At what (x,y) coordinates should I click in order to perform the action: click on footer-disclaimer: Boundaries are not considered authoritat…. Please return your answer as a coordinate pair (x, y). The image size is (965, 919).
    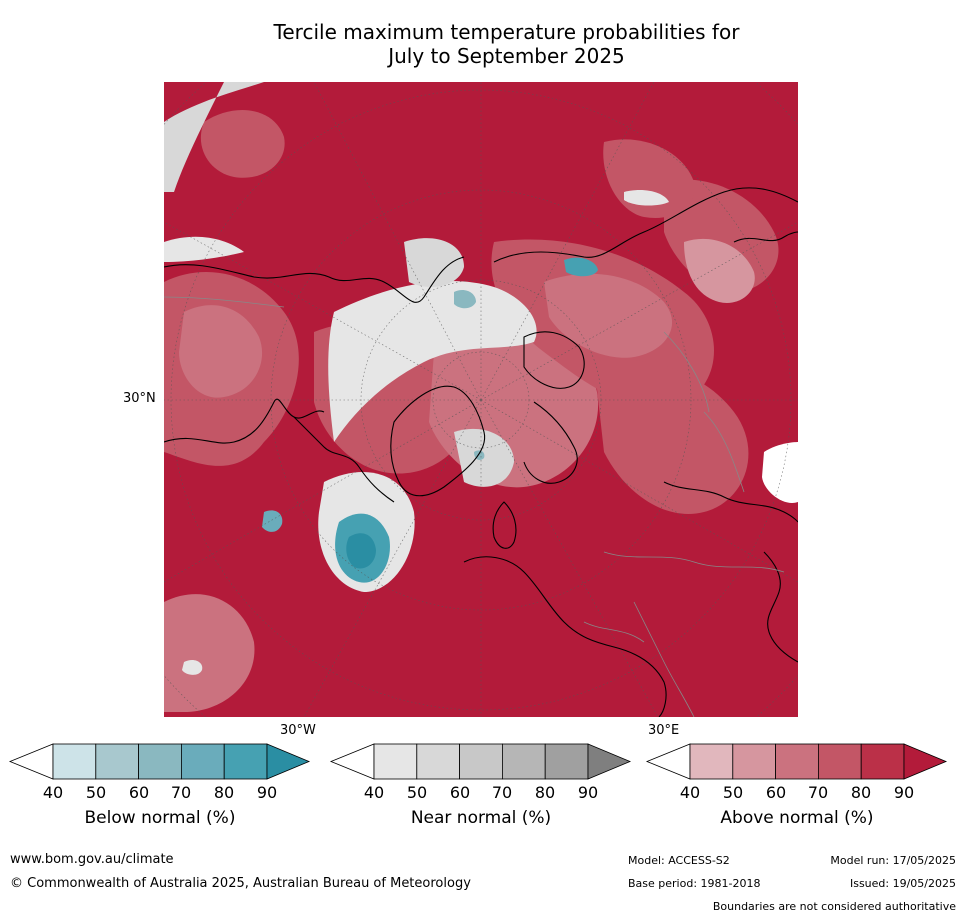
    Looking at the image, I should click on (834, 906).